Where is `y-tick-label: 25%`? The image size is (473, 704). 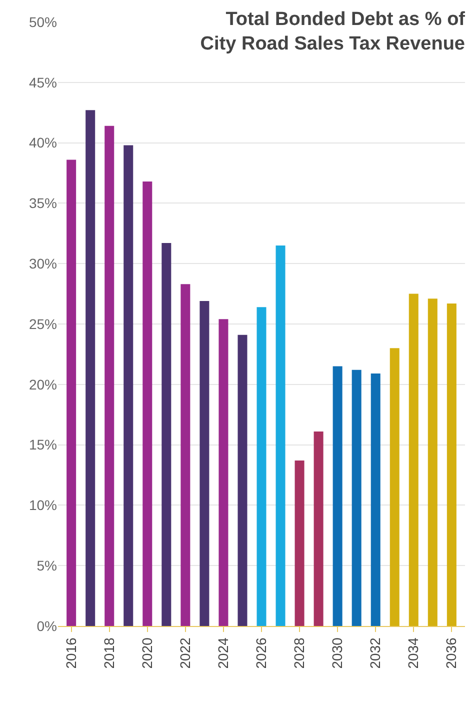 y-tick-label: 25% is located at coordinates (42, 324).